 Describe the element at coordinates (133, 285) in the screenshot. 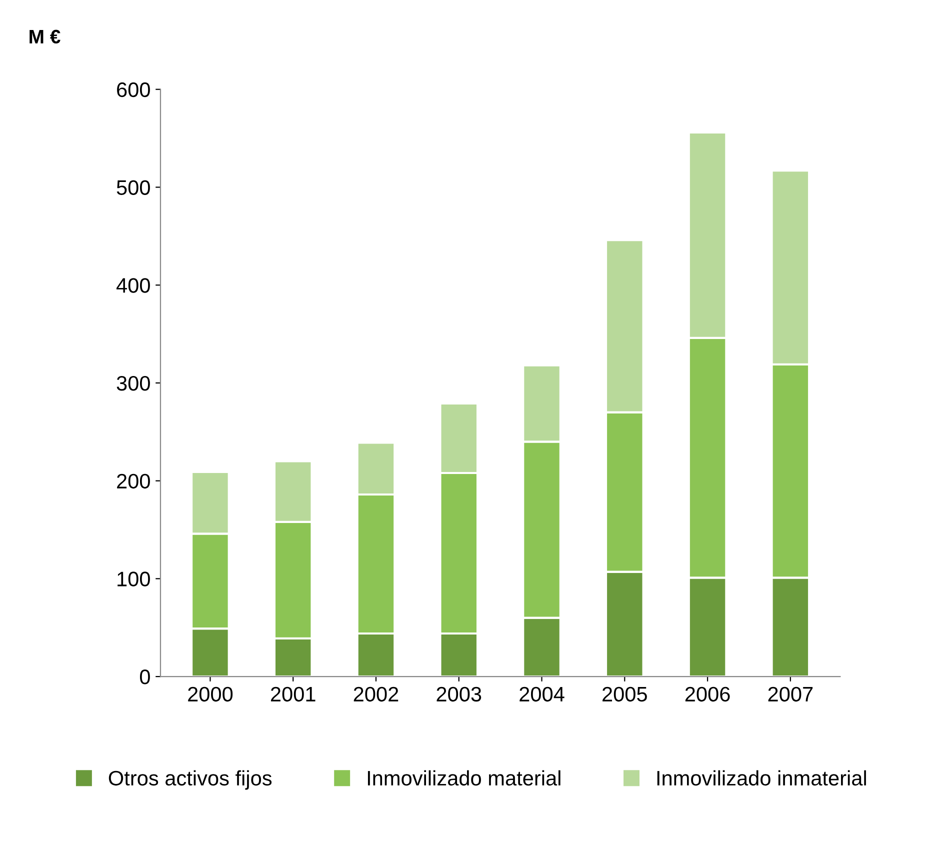

I see `y-tick-label: 400` at that location.